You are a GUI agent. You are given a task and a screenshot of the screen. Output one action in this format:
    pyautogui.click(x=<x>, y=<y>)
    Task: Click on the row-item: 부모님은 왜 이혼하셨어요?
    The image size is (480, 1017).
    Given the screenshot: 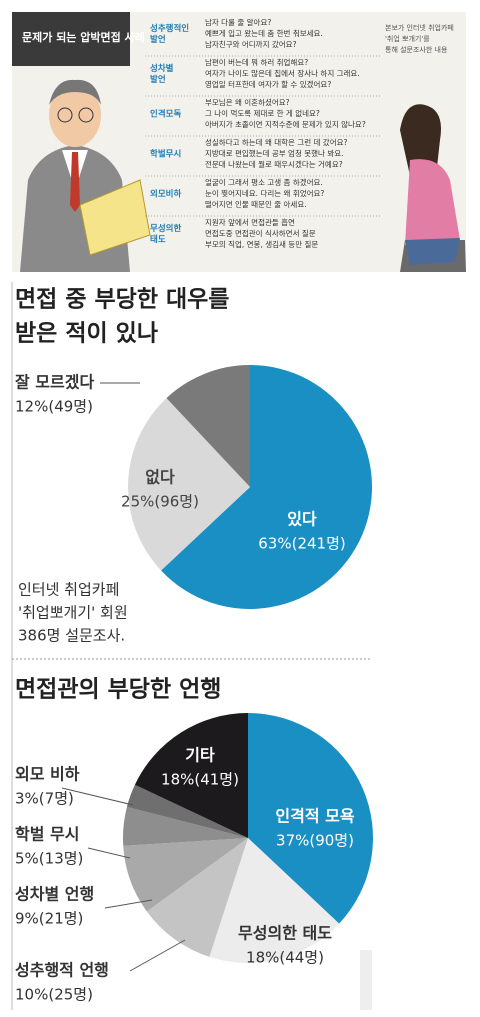 What is the action you would take?
    pyautogui.click(x=247, y=102)
    